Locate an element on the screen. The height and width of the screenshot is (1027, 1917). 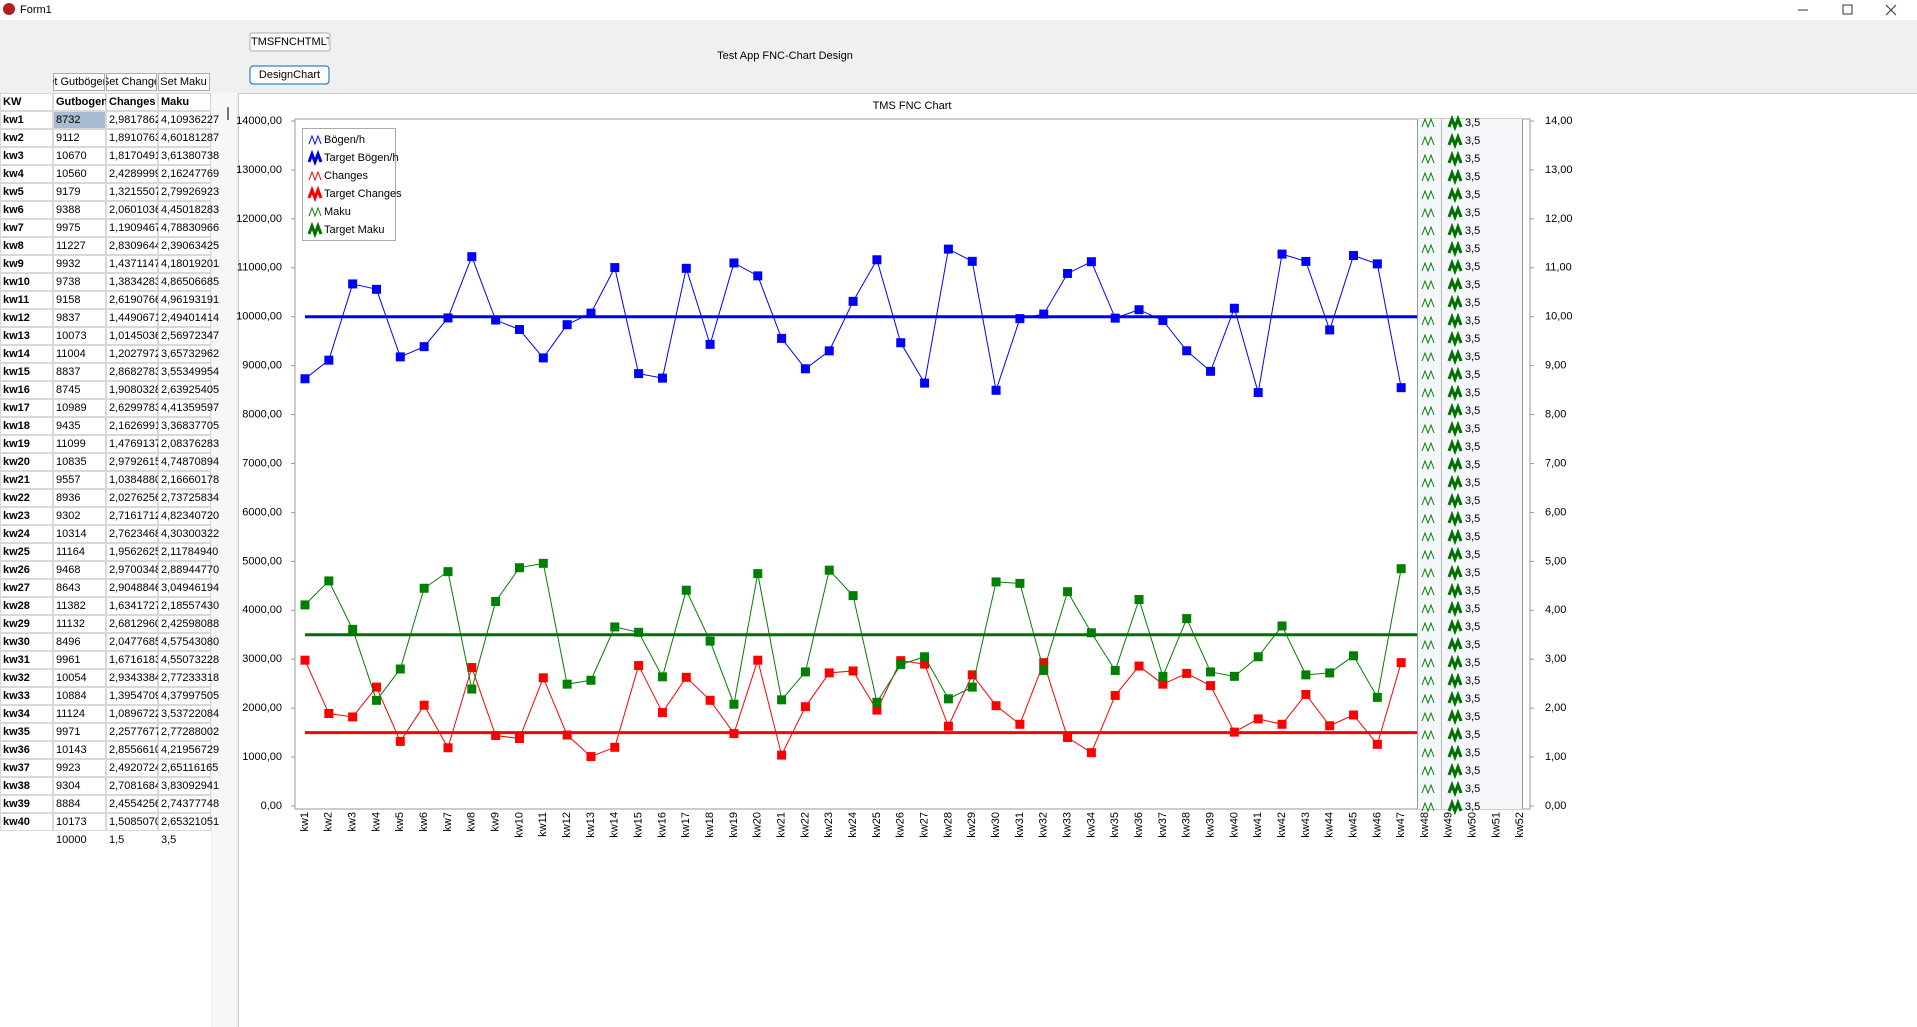
grid-footer-text: 1,5 is located at coordinates (116, 840).